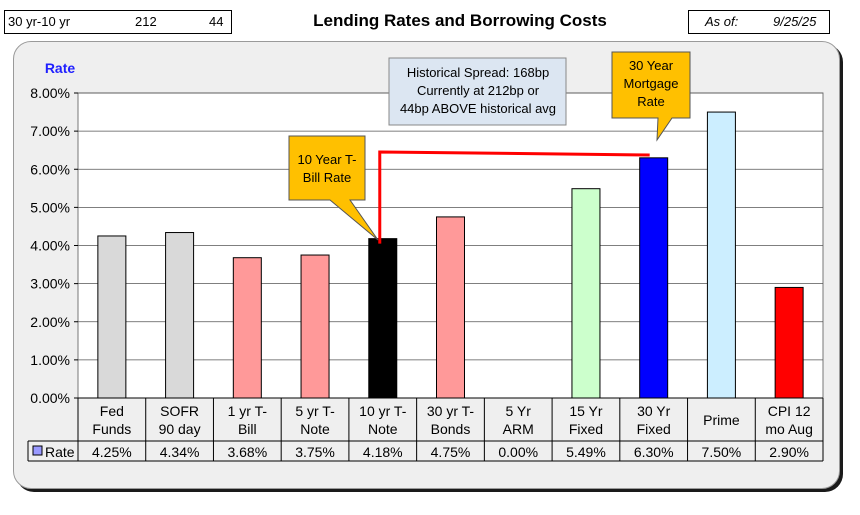 The width and height of the screenshot is (860, 515). I want to click on legend-swatch, so click(37, 450).